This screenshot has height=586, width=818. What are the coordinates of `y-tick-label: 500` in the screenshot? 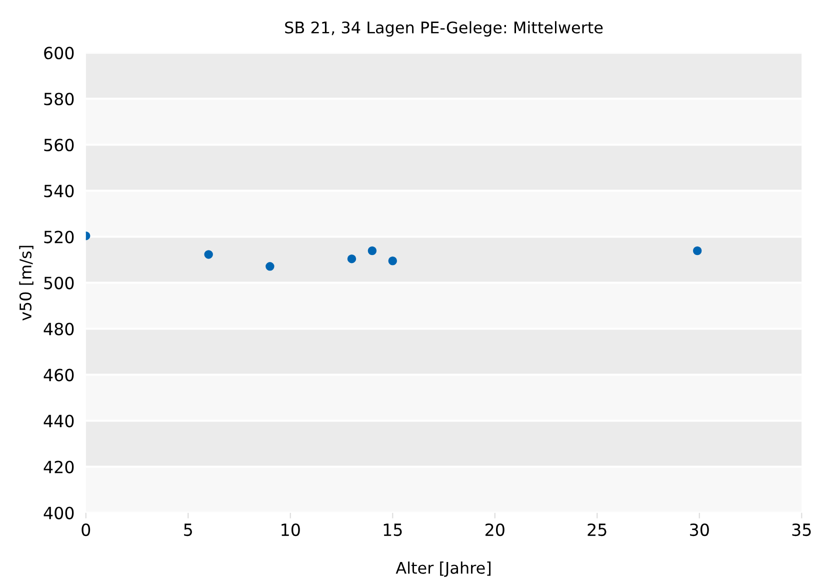 It's located at (59, 283).